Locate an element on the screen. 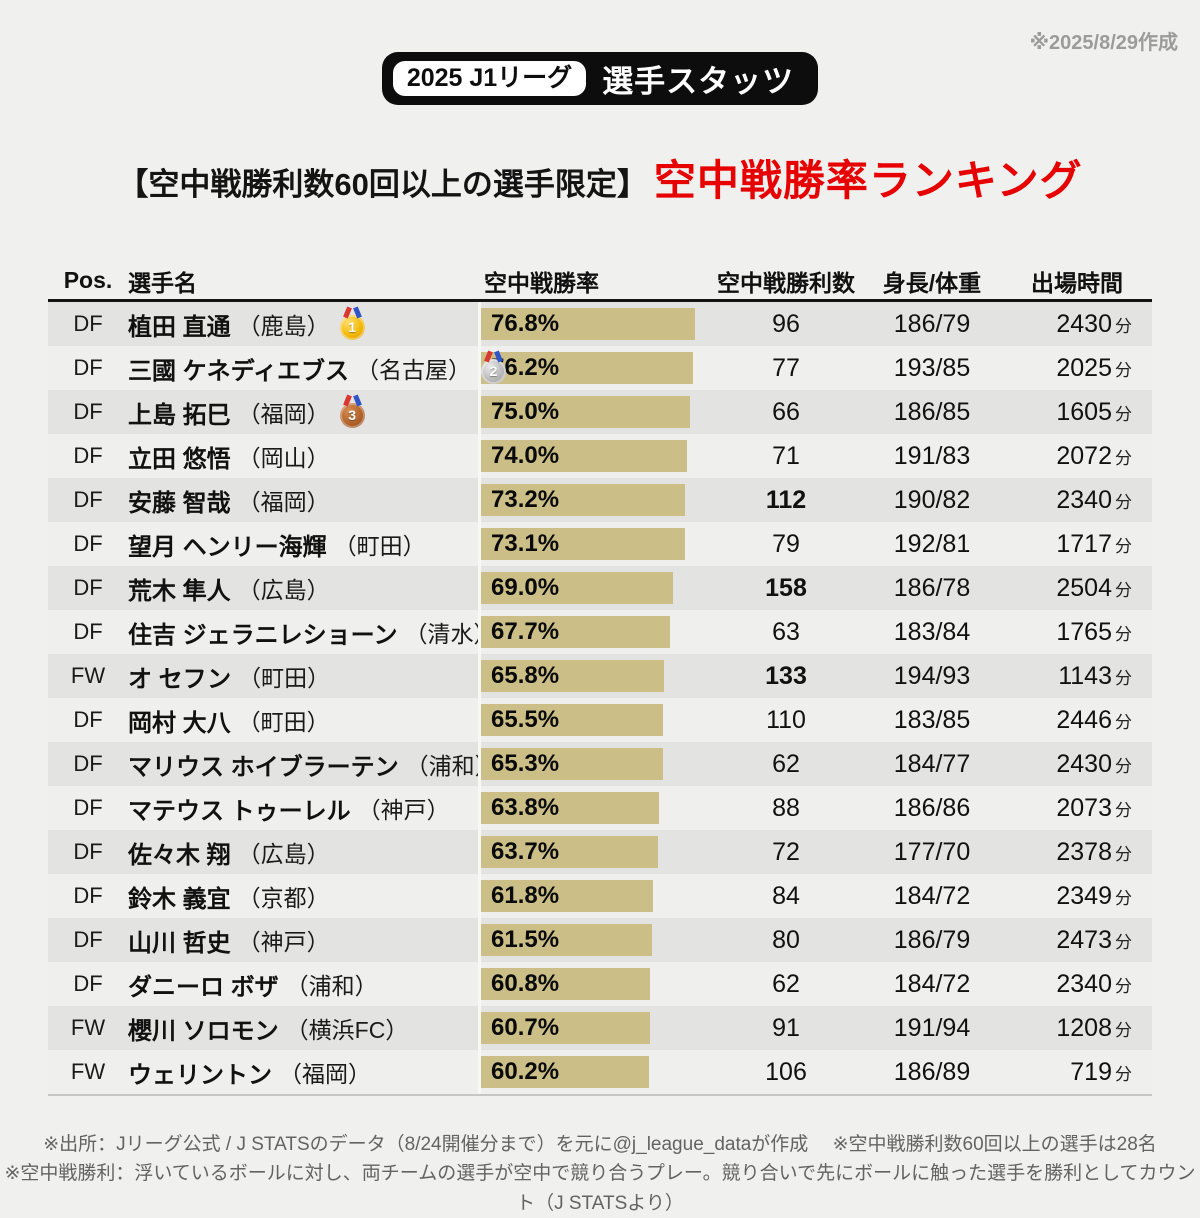 The width and height of the screenshot is (1200, 1218). rate-cell: 65.8% is located at coordinates (594, 676).